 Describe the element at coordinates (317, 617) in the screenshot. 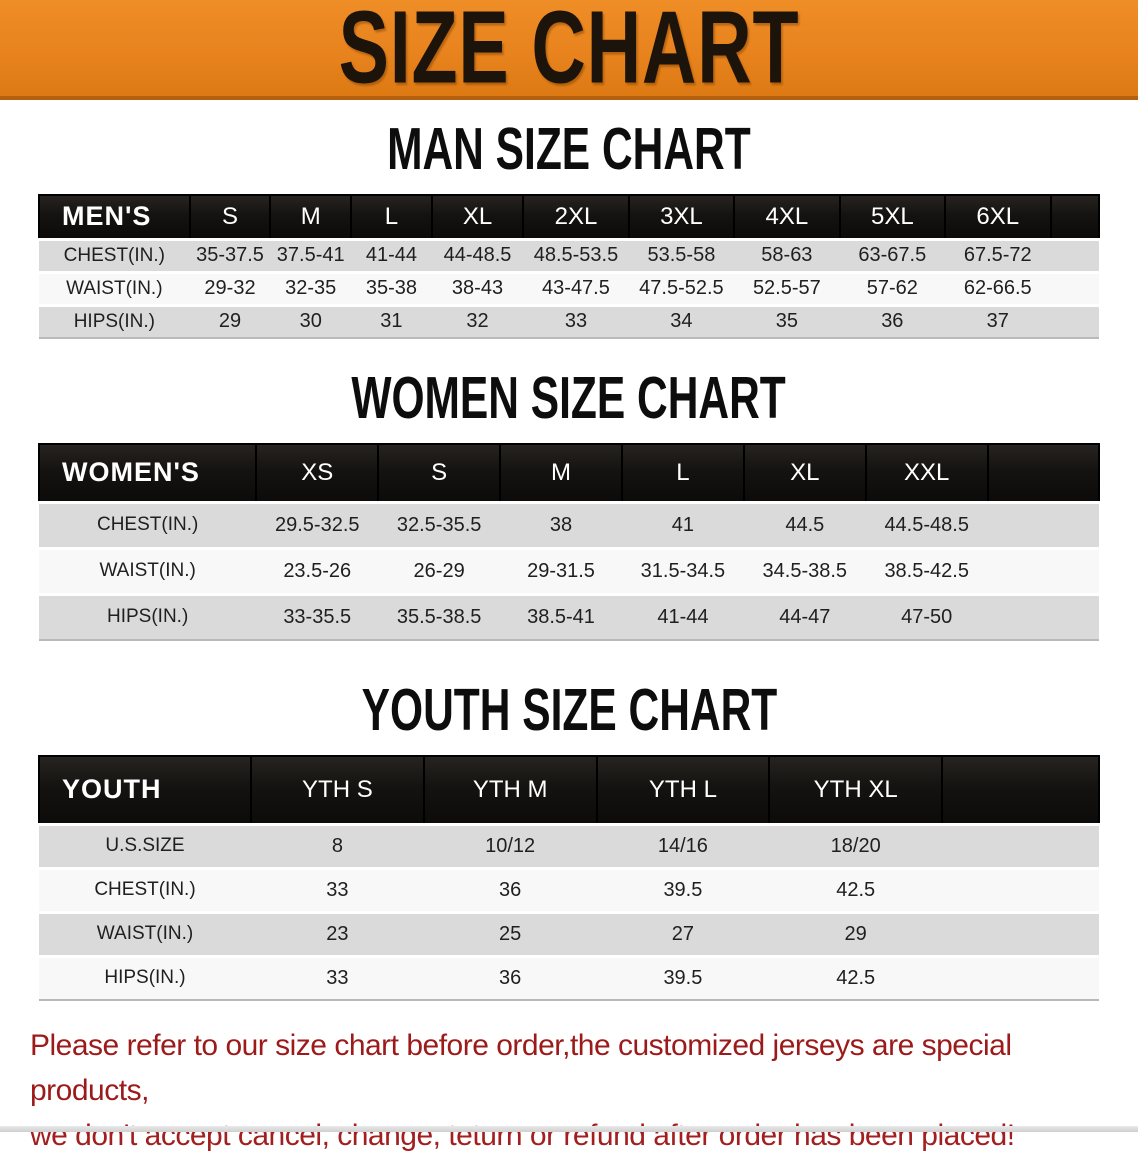

I see `measurement-value: 33-35.5` at that location.